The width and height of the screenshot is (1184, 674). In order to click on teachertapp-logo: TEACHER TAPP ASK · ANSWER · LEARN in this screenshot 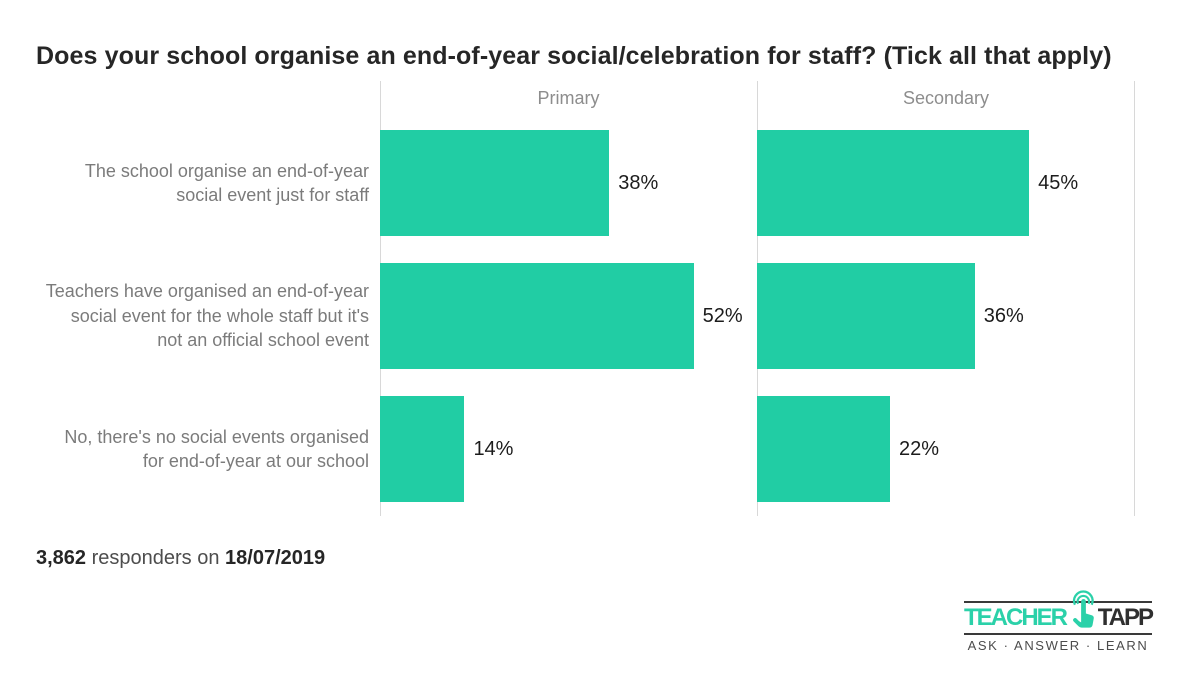, I will do `click(1059, 621)`.